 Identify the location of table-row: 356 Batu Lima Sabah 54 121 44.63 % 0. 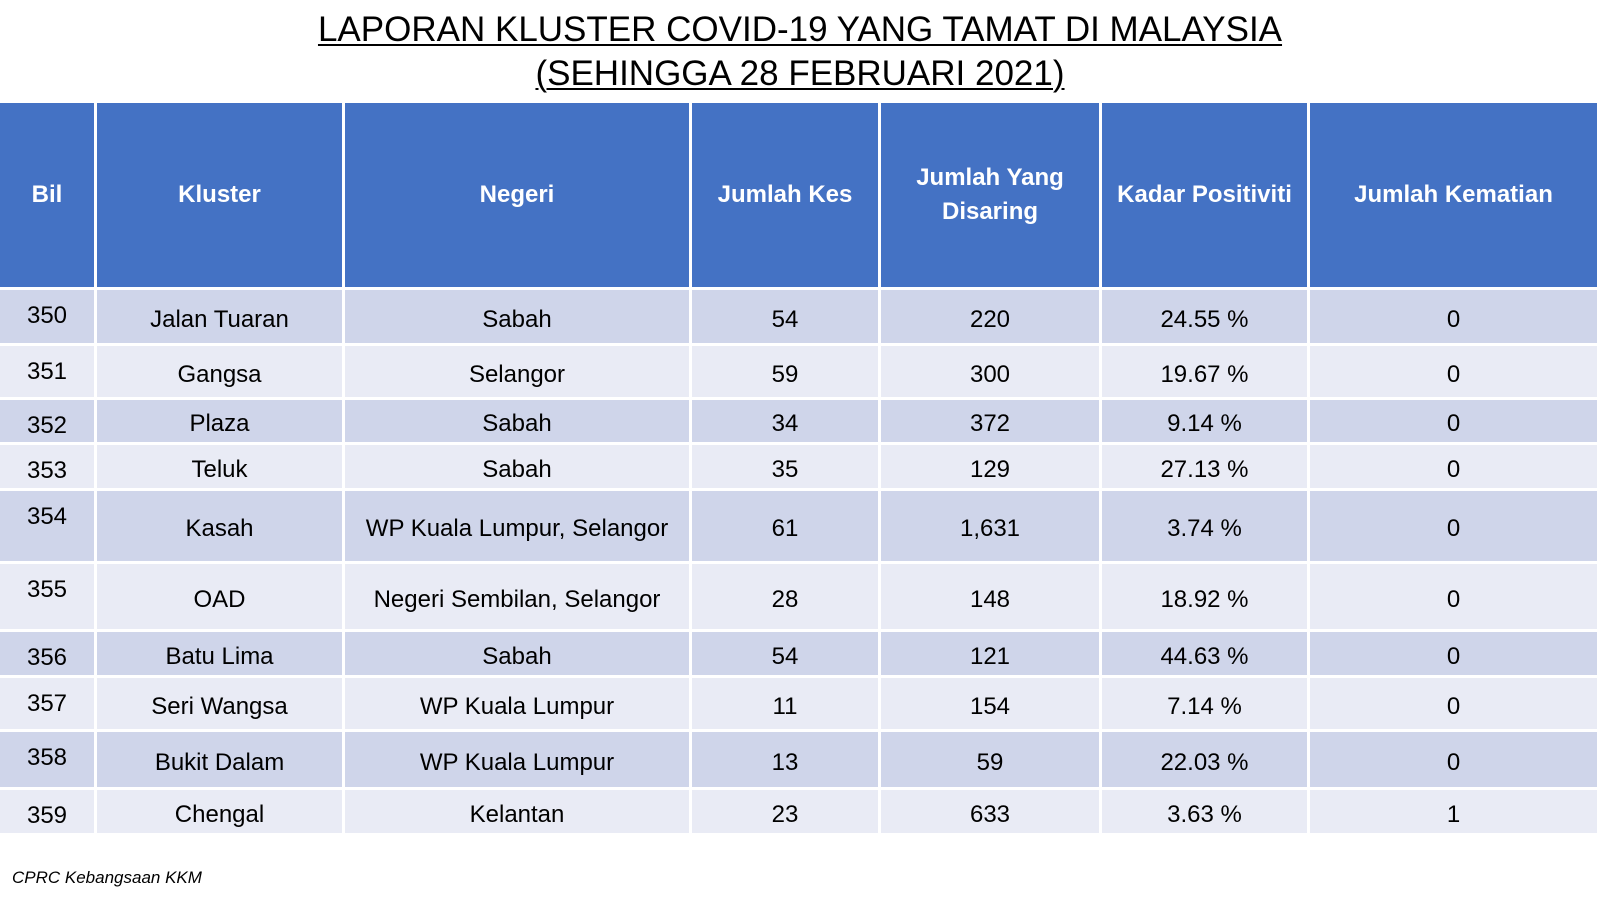
(798, 653).